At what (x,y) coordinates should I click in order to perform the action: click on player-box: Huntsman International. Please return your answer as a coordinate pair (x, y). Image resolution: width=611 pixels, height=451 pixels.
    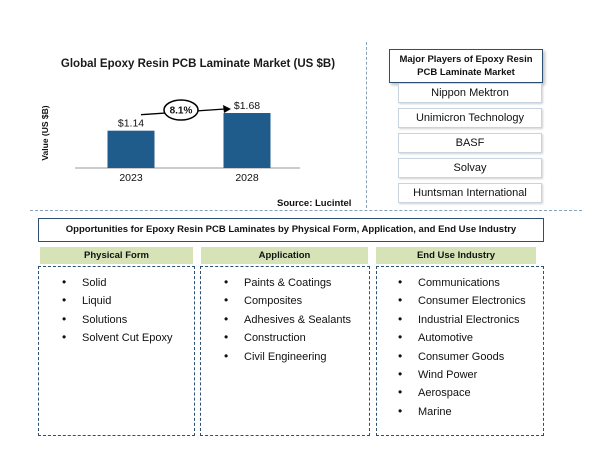
    Looking at the image, I should click on (470, 193).